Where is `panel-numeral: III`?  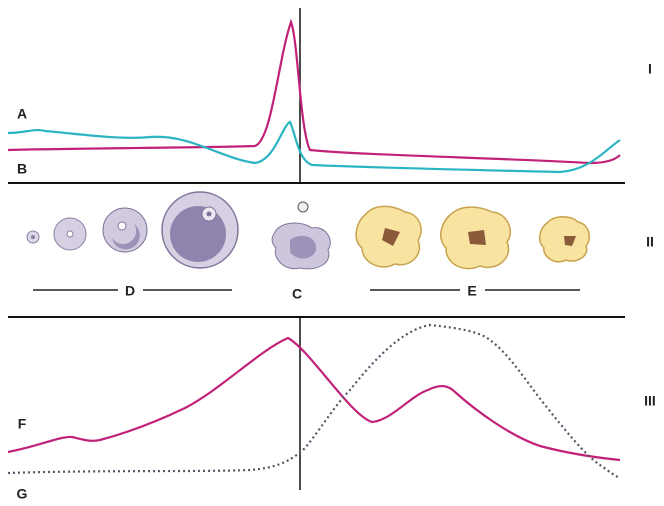 panel-numeral: III is located at coordinates (650, 401).